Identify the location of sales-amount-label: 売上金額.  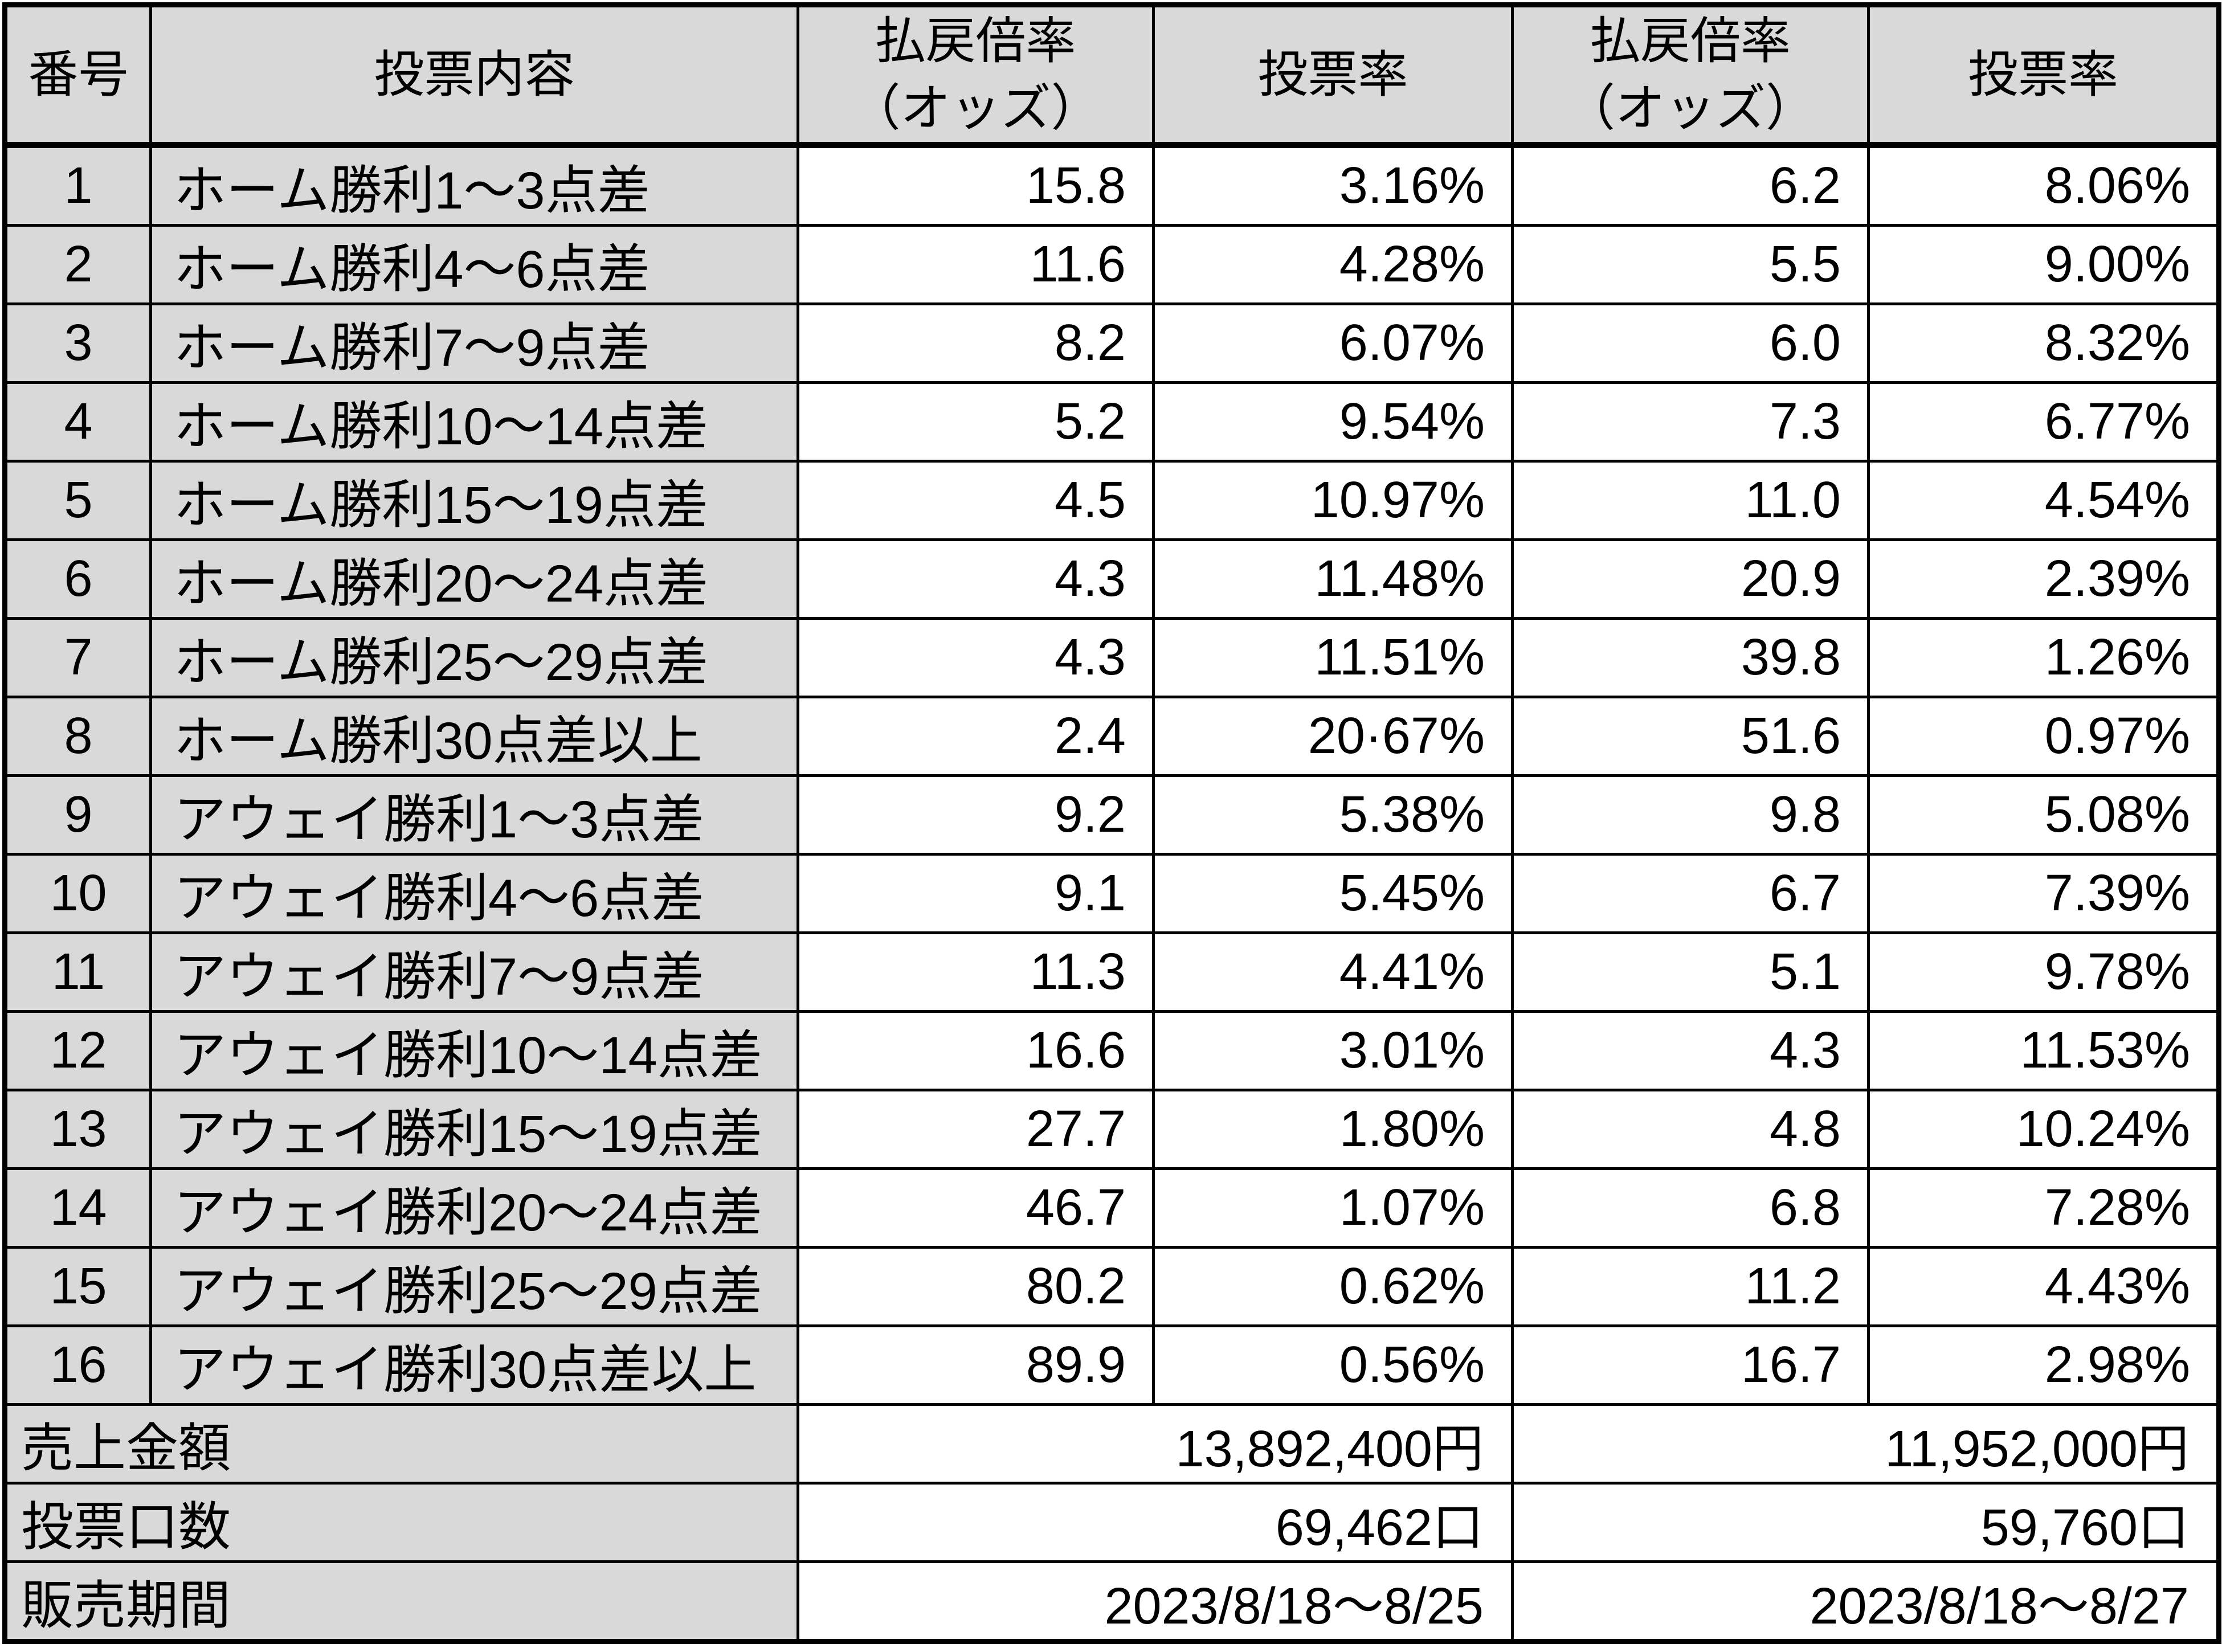
(401, 1444).